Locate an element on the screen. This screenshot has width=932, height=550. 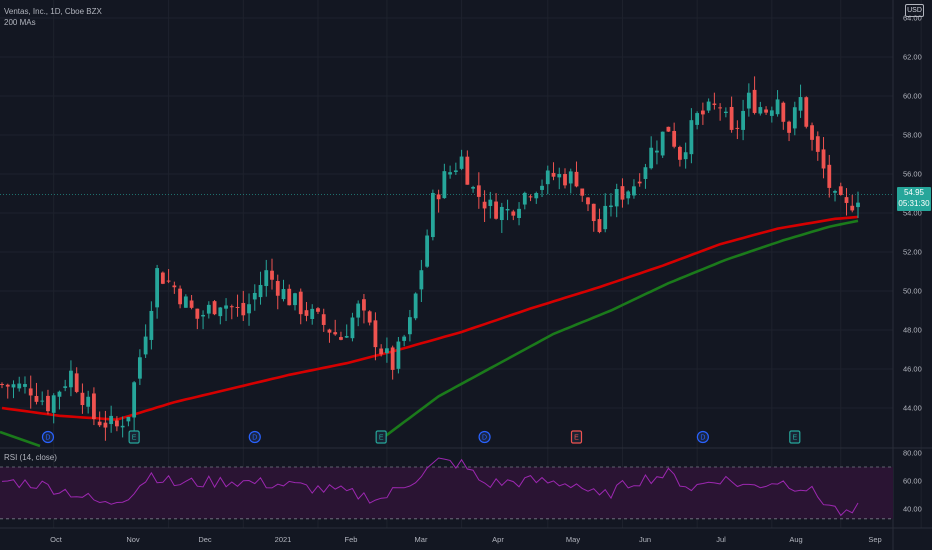
time-tick-label: 2021 is located at coordinates (283, 539).